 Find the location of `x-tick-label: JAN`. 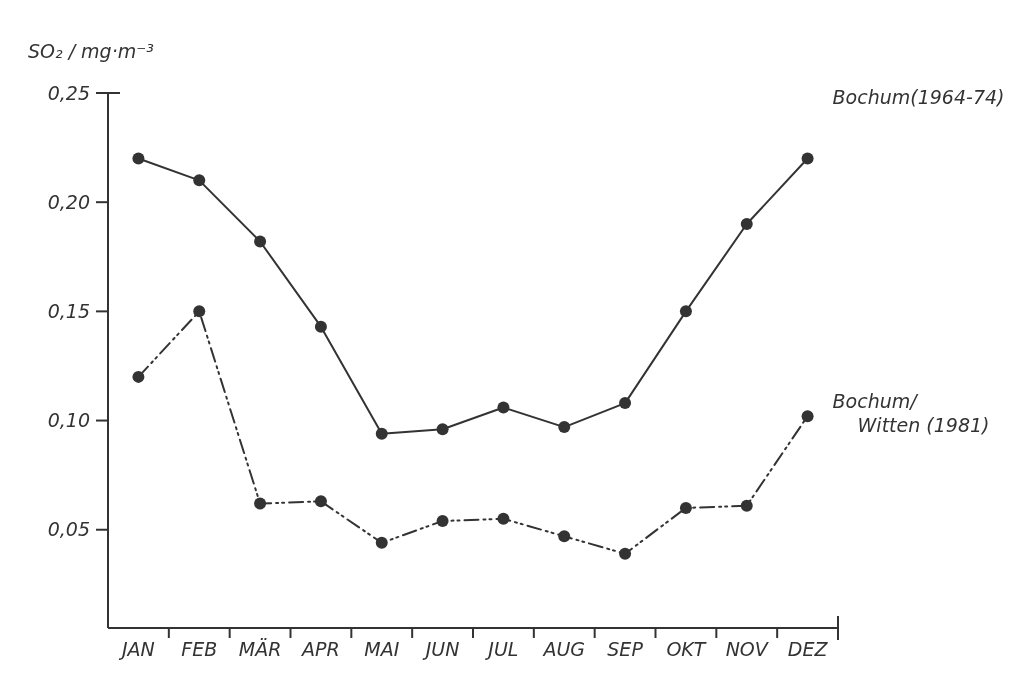

x-tick-label: JAN is located at coordinates (136, 649).